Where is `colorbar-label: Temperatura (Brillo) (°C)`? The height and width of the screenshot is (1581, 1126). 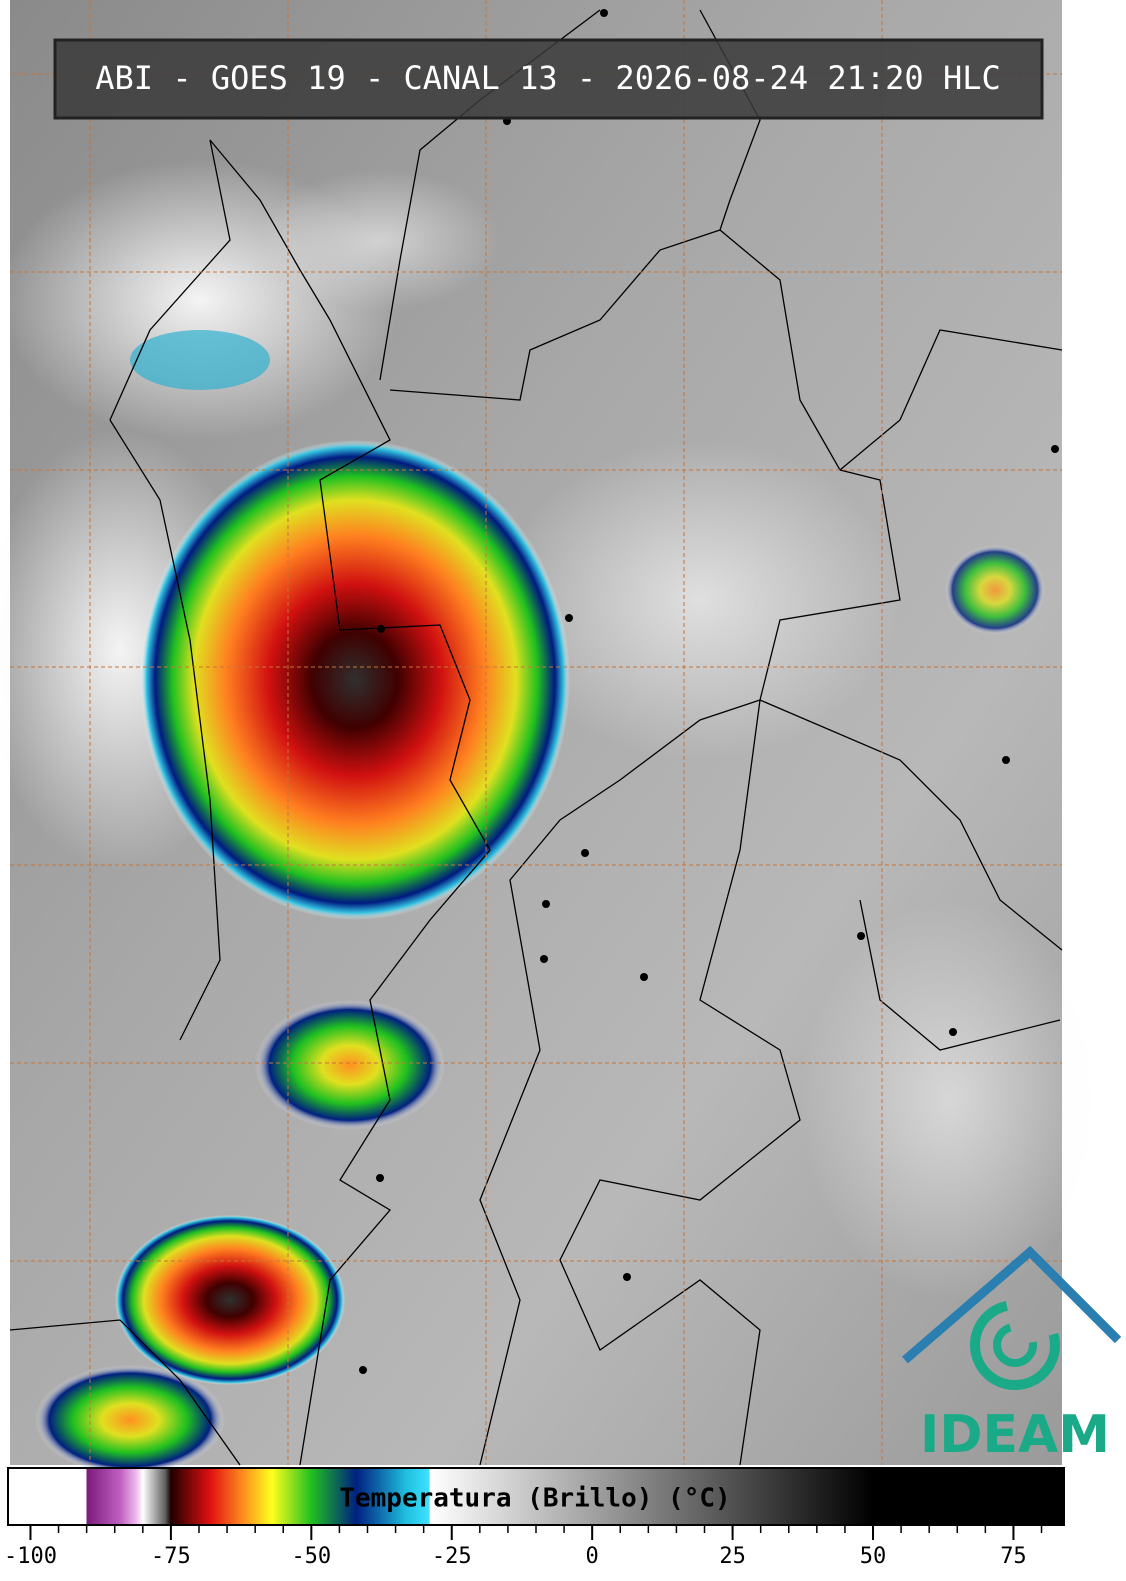
colorbar-label: Temperatura (Brillo) (°C) is located at coordinates (534, 1499).